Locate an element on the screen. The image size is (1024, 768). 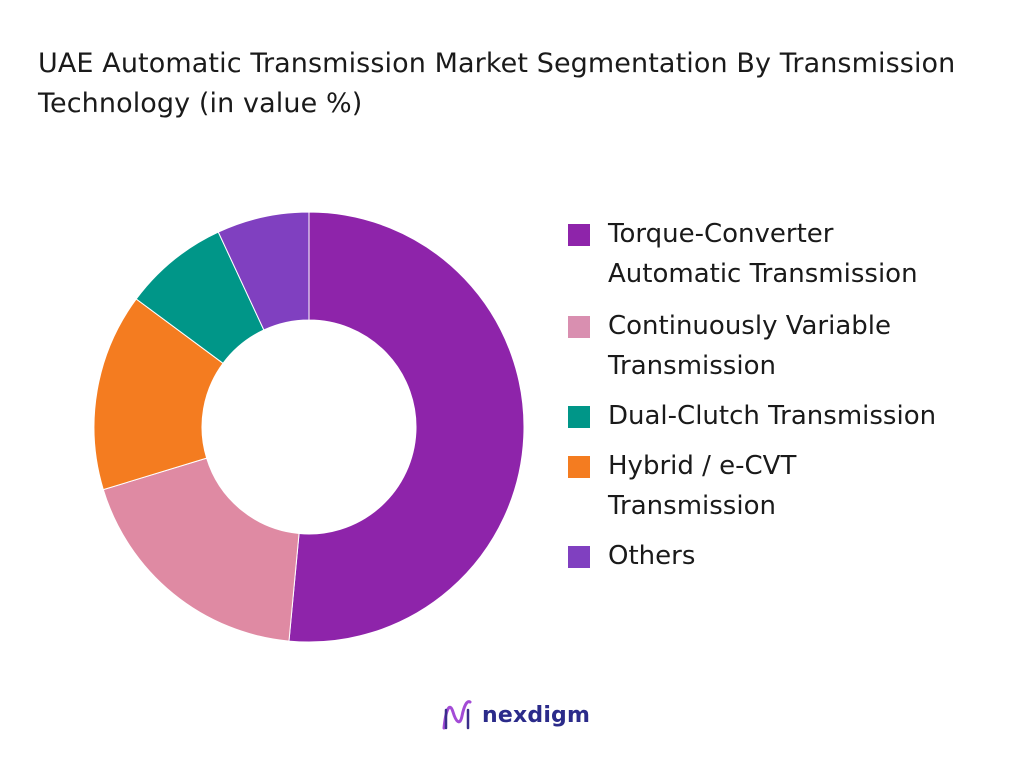
brand-logo: nexdigm is located at coordinates (515, 715).